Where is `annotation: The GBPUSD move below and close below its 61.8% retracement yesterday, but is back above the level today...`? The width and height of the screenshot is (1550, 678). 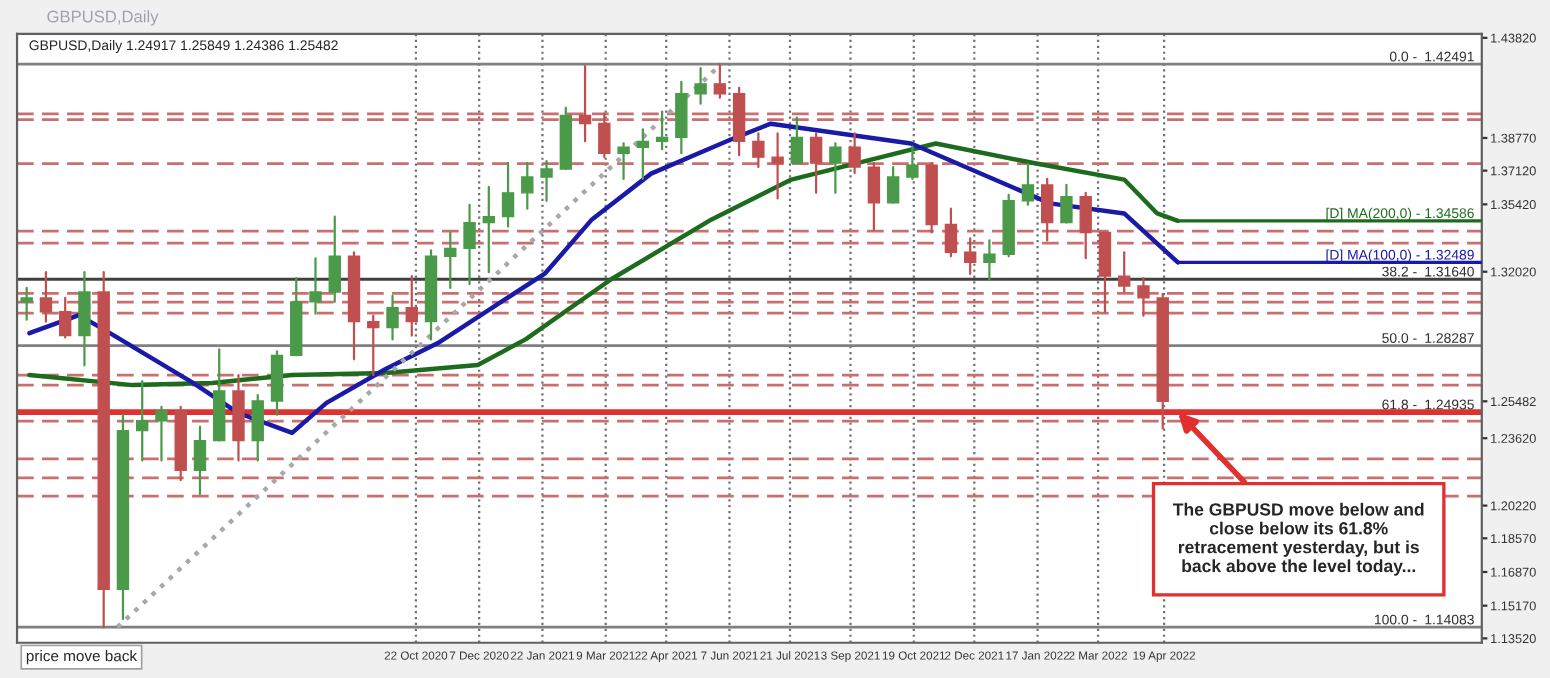 annotation: The GBPUSD move below and close below its 61.8% retracement yesterday, but is back above the level today... is located at coordinates (1298, 539).